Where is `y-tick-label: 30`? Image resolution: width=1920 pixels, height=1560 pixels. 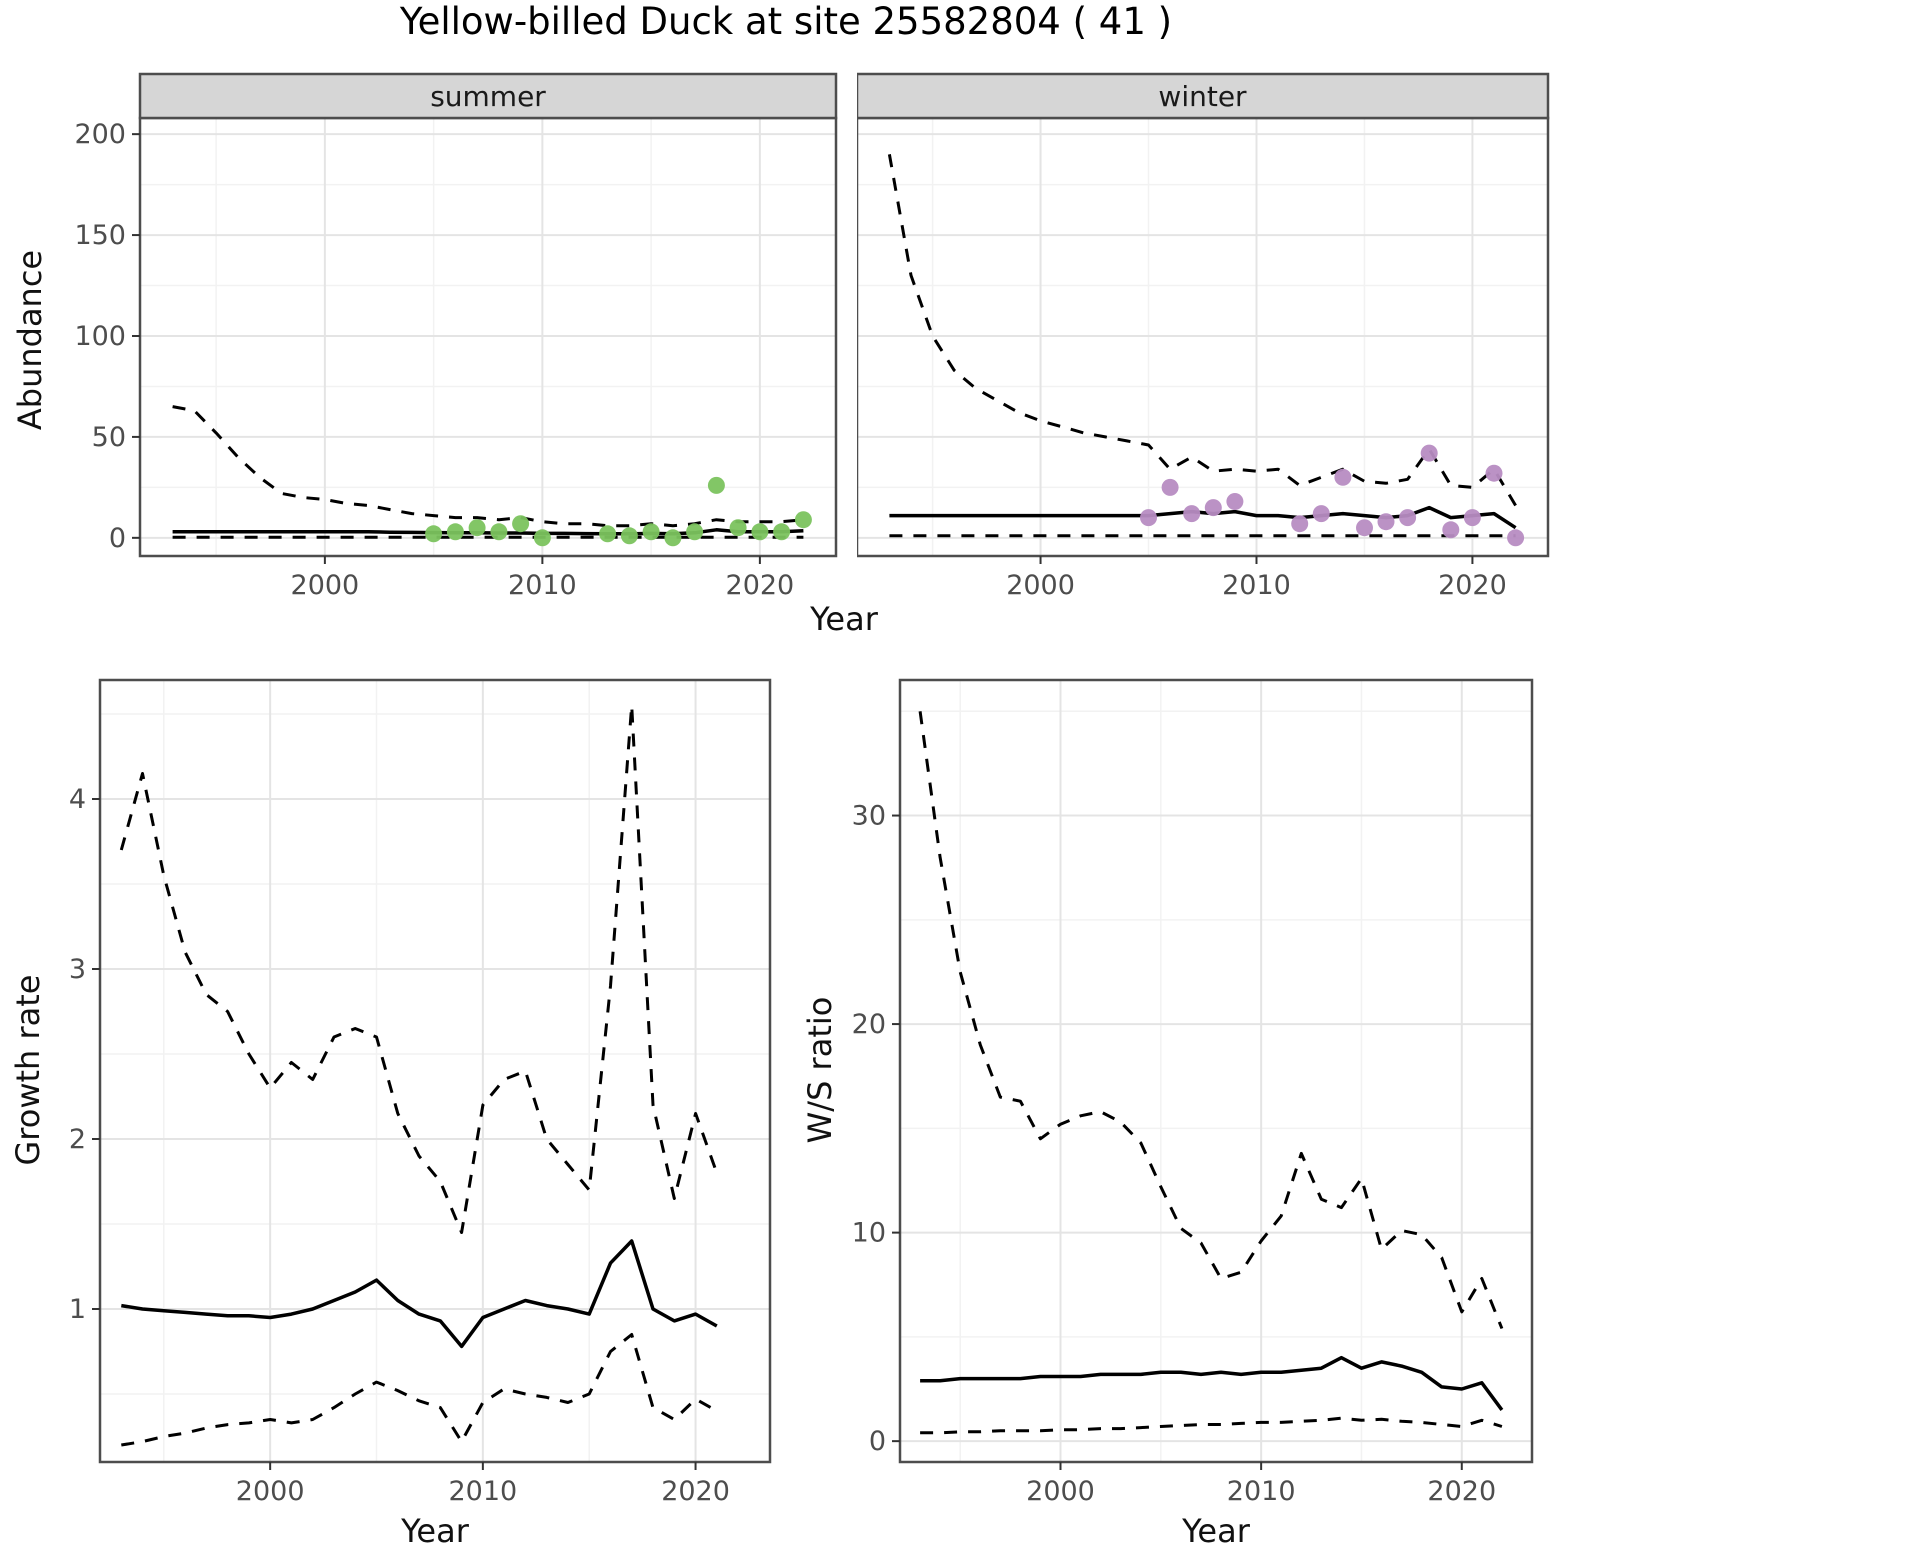
y-tick-label: 30 is located at coordinates (869, 816).